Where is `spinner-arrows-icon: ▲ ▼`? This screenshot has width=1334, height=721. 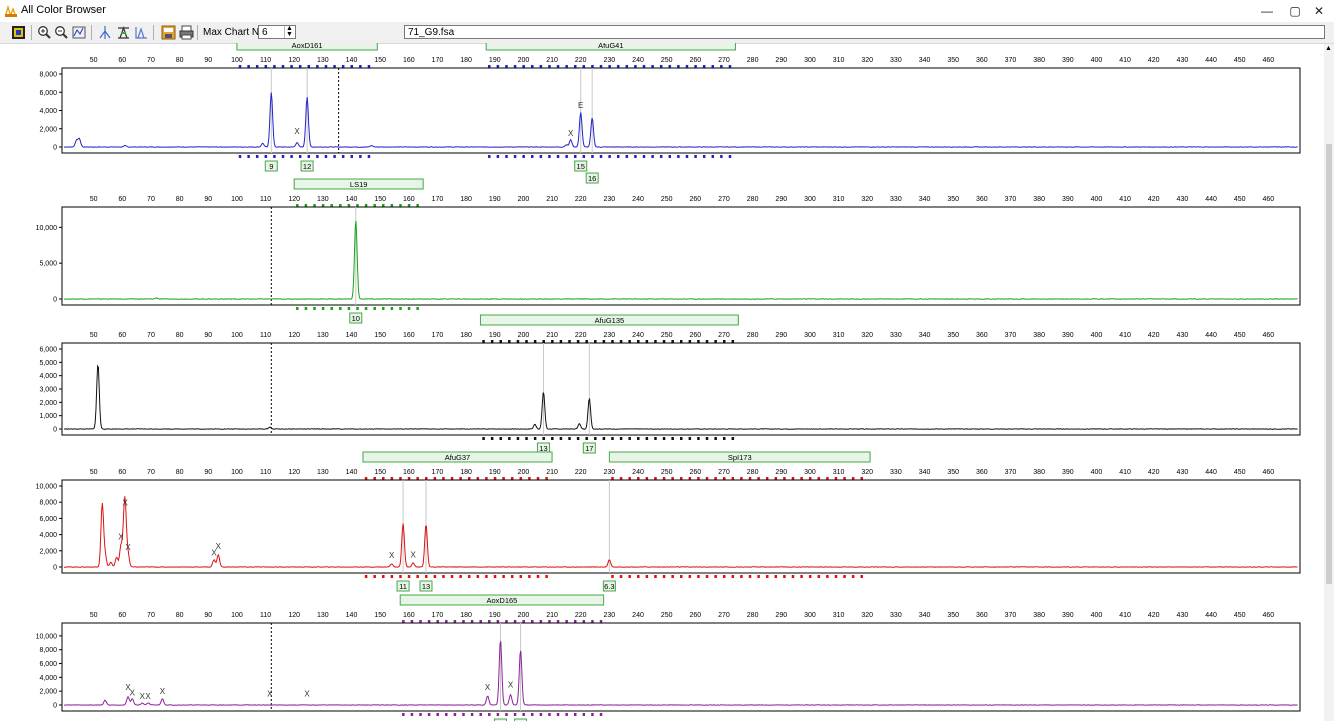
spinner-arrows-icon: ▲ ▼ is located at coordinates (289, 31).